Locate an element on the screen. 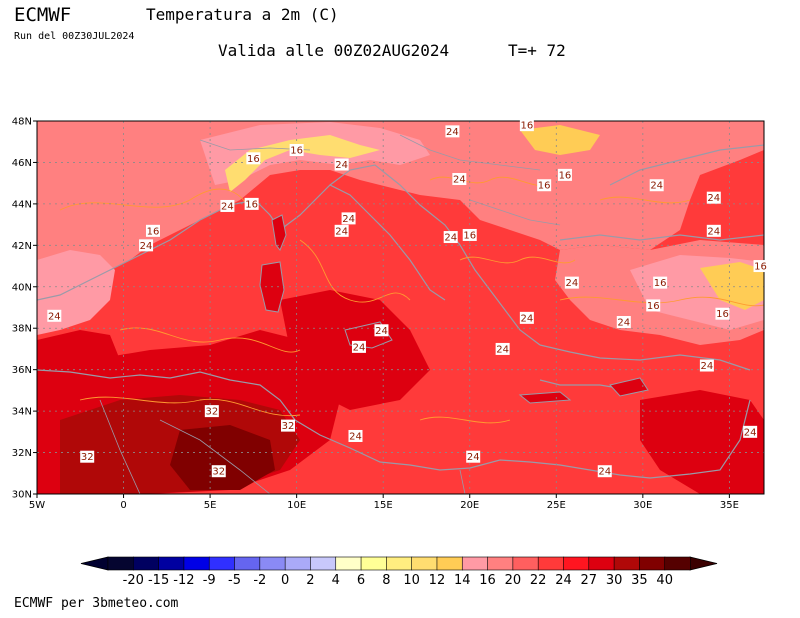 The image size is (800, 618). colorbar-level-label: -2 is located at coordinates (259, 580).